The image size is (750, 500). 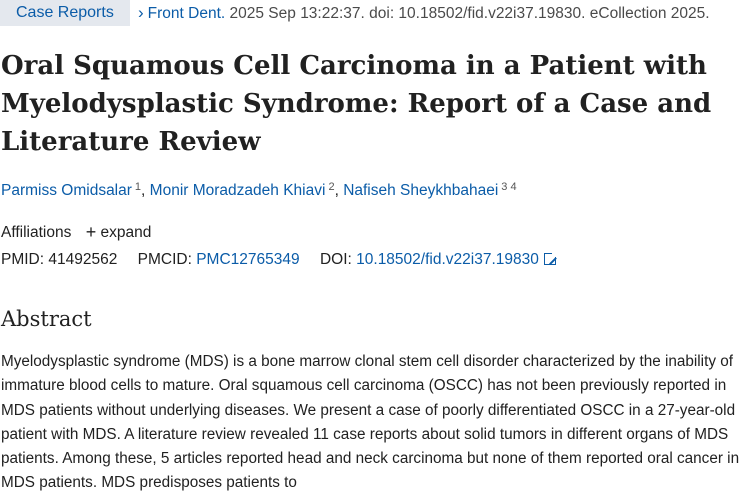 What do you see at coordinates (91, 232) in the screenshot?
I see `plus-icon: +` at bounding box center [91, 232].